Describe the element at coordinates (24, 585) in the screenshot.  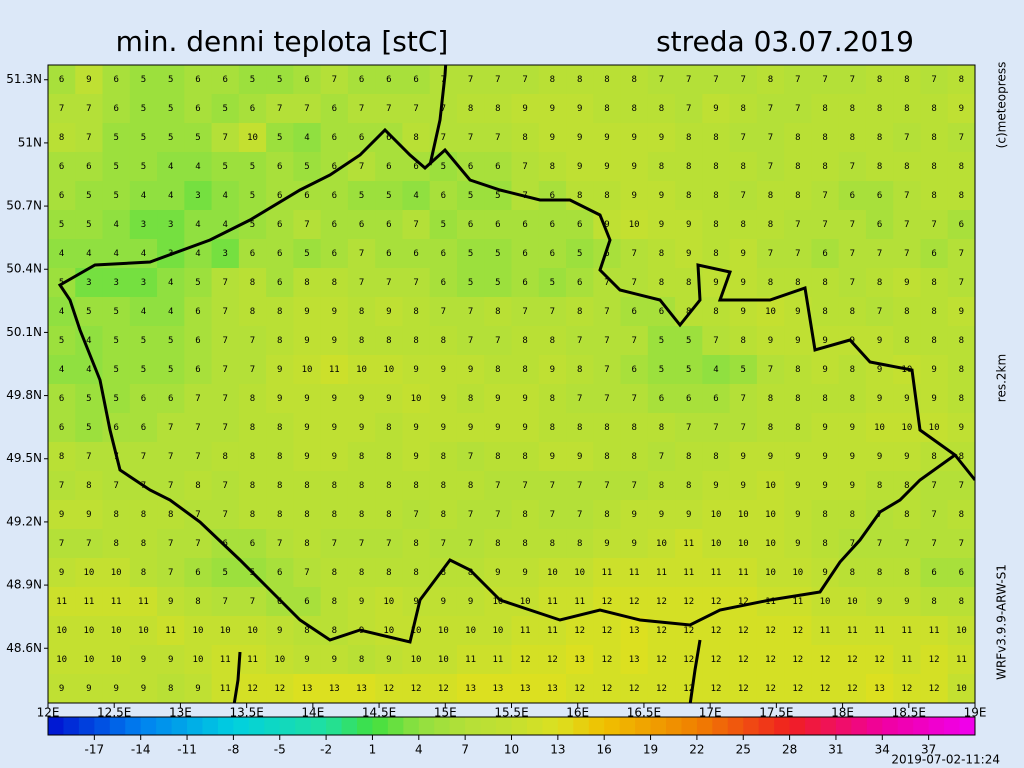
I see `y-tick-label: 48.9N` at that location.